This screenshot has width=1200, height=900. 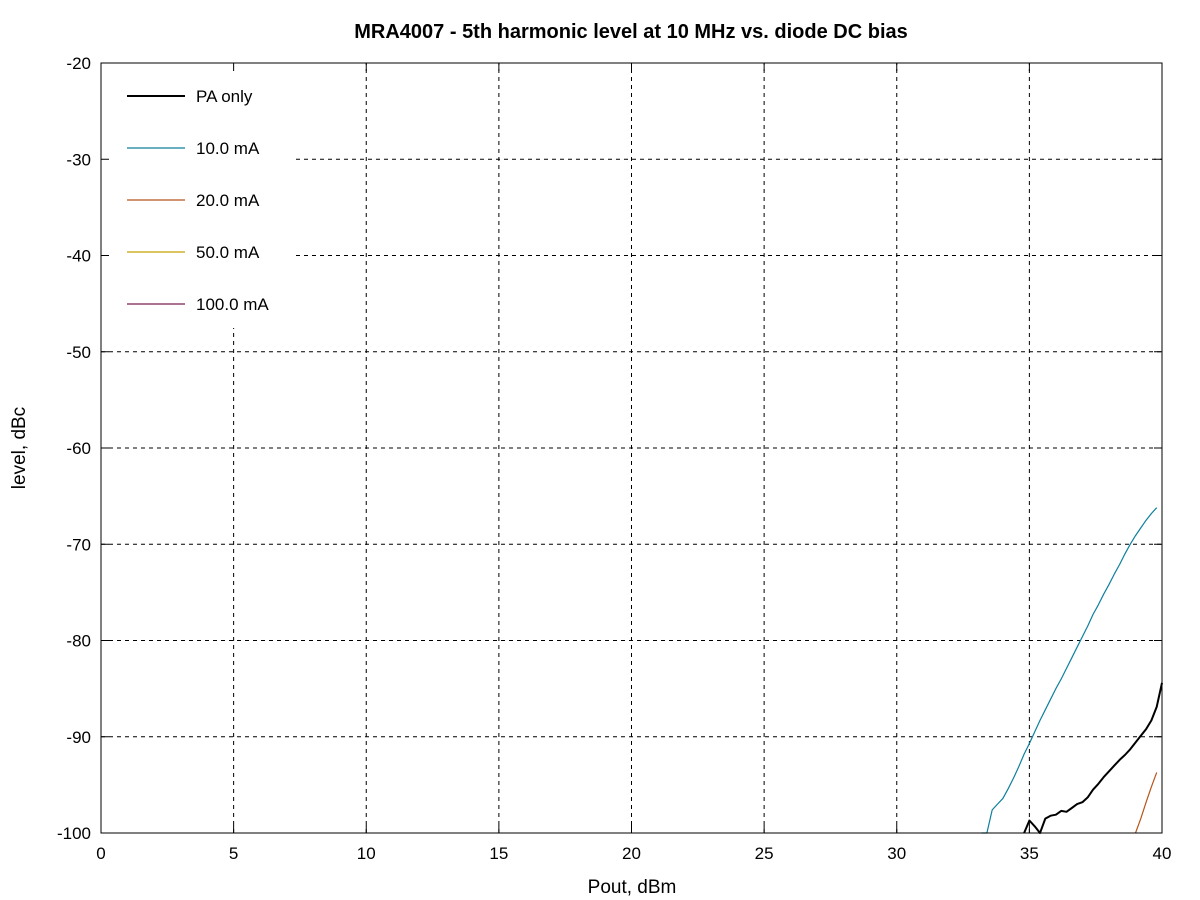 I want to click on x-tick-label: 30, so click(x=896, y=853).